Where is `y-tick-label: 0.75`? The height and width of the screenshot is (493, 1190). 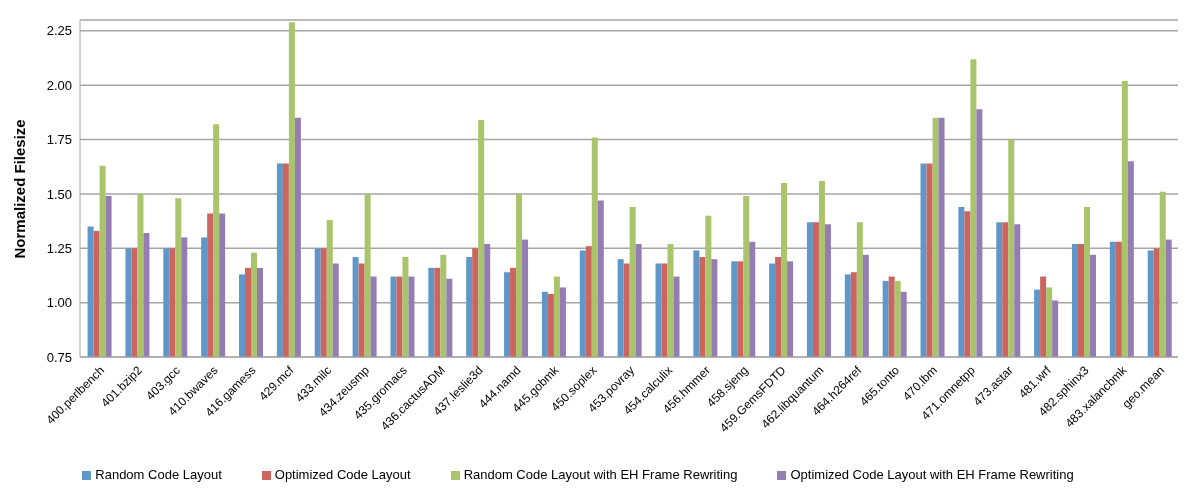 y-tick-label: 0.75 is located at coordinates (59, 357).